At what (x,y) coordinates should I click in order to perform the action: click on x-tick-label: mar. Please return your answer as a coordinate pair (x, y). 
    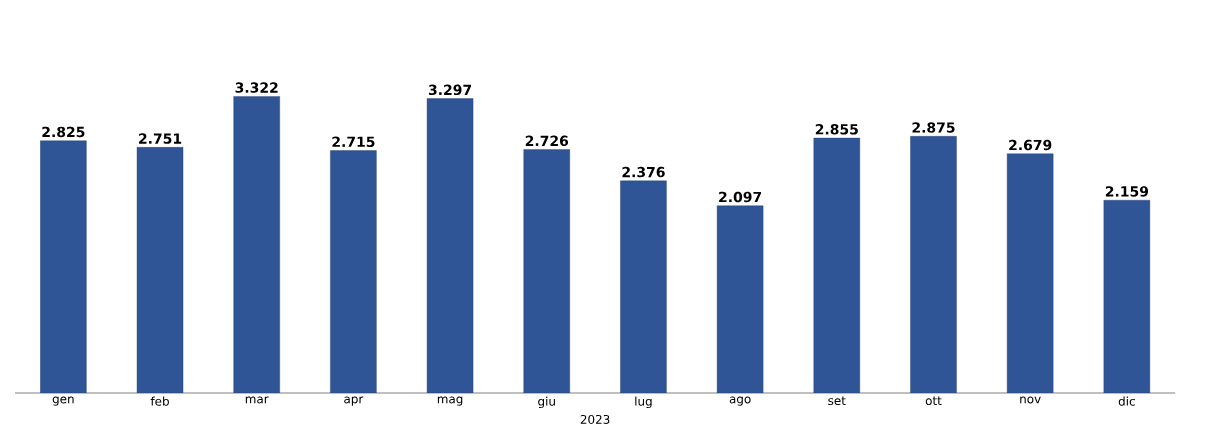
    Looking at the image, I should click on (257, 400).